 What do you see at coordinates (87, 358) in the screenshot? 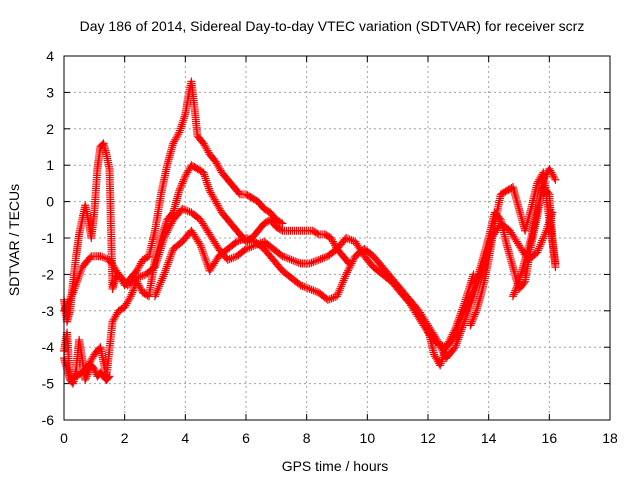
I see `series-track-h` at bounding box center [87, 358].